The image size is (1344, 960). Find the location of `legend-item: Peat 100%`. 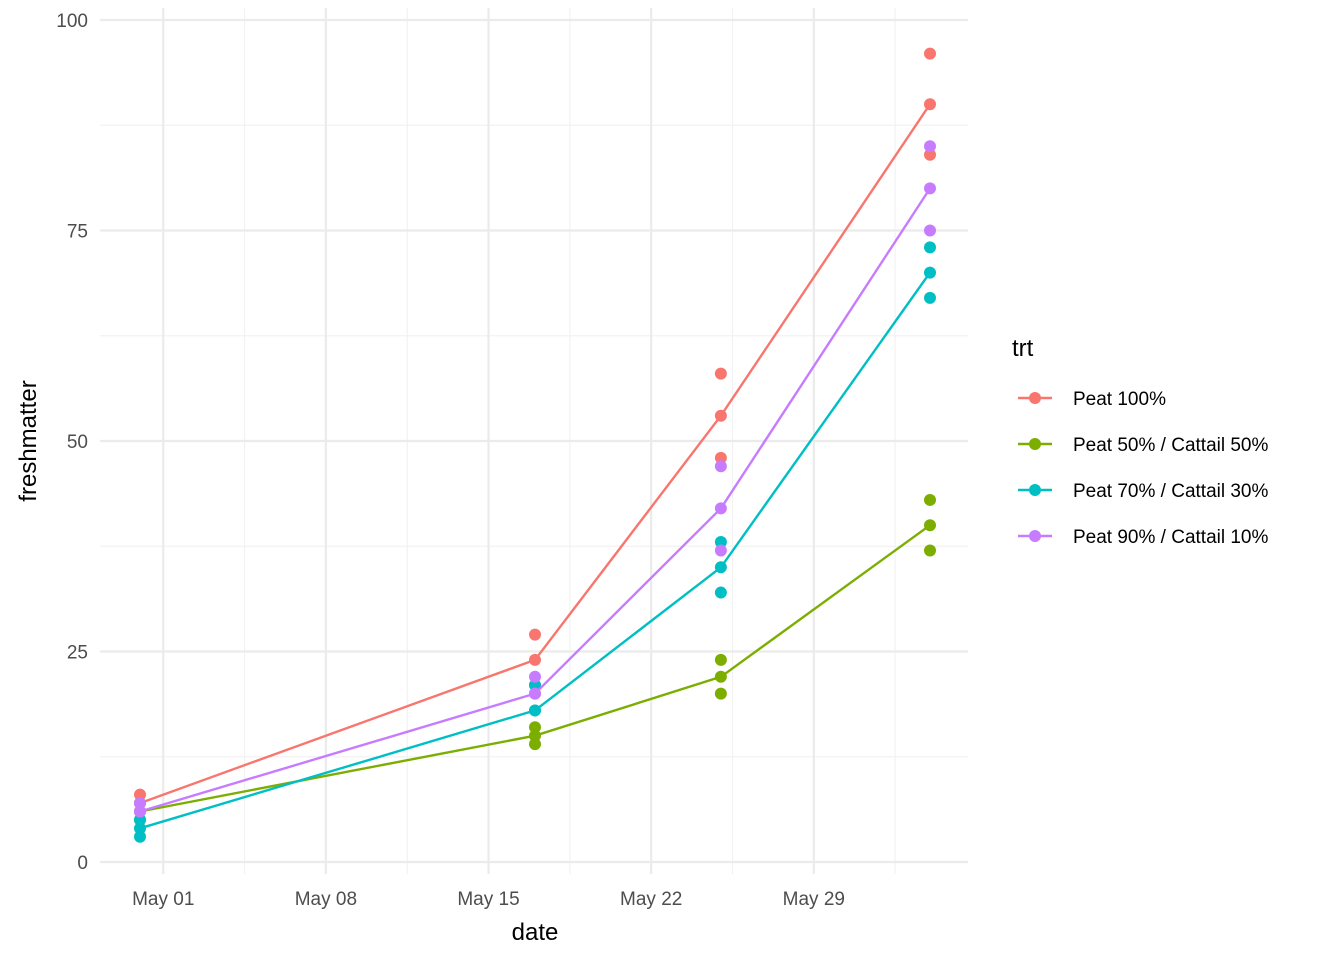

legend-item: Peat 100% is located at coordinates (1092, 399).